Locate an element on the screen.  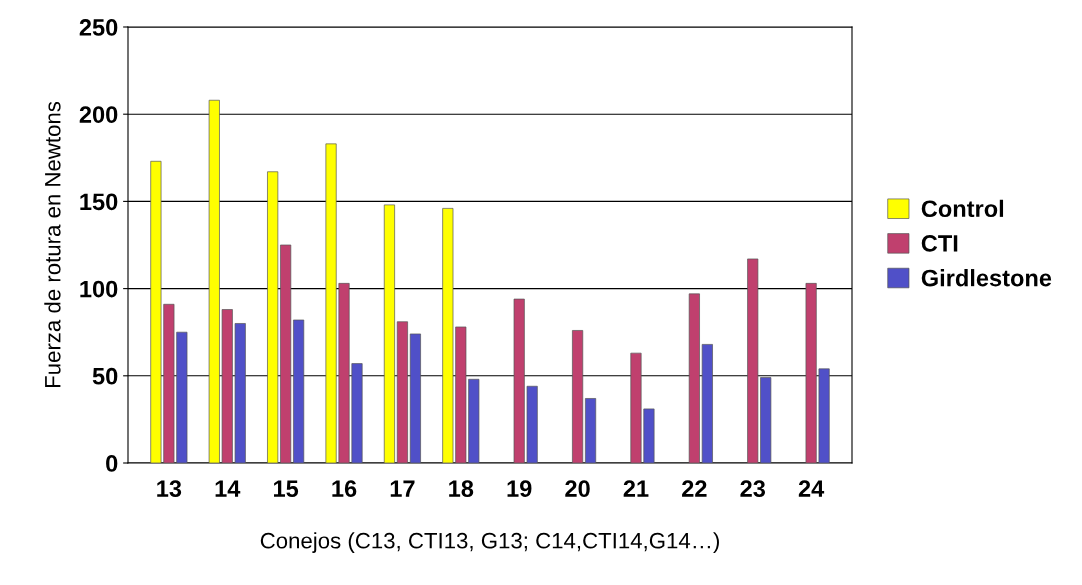
x-tick-label: 17 is located at coordinates (402, 488).